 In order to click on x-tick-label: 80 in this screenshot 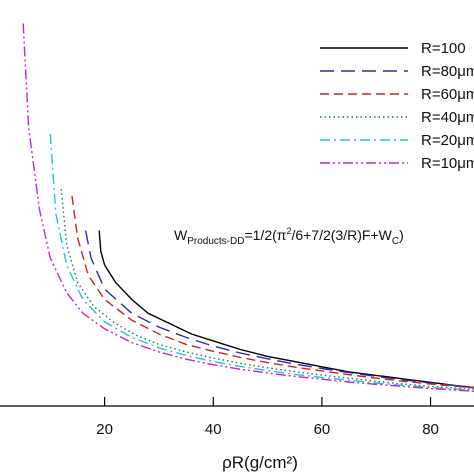, I will do `click(430, 429)`.